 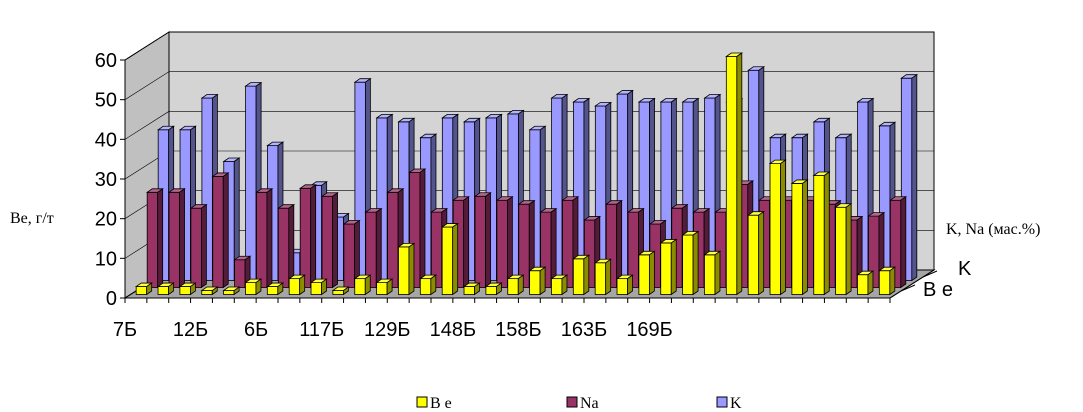 I want to click on x-tick-label: 158Б, so click(x=518, y=330).